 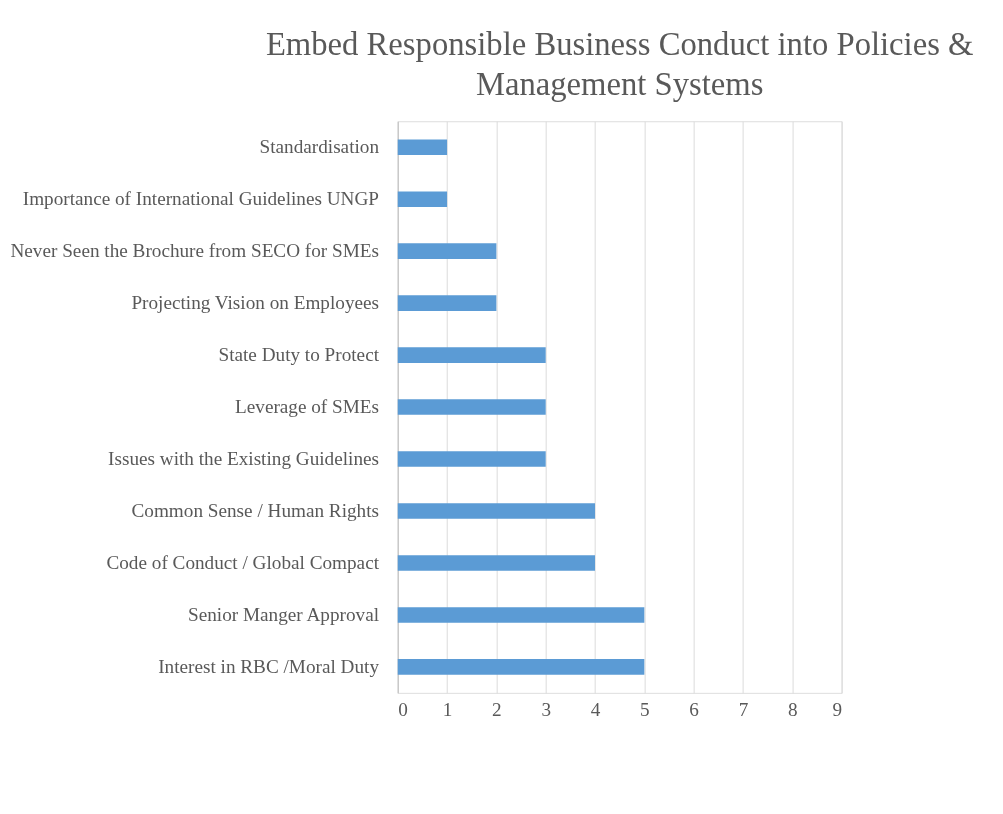 What do you see at coordinates (595, 710) in the screenshot?
I see `x-tick-label: 4` at bounding box center [595, 710].